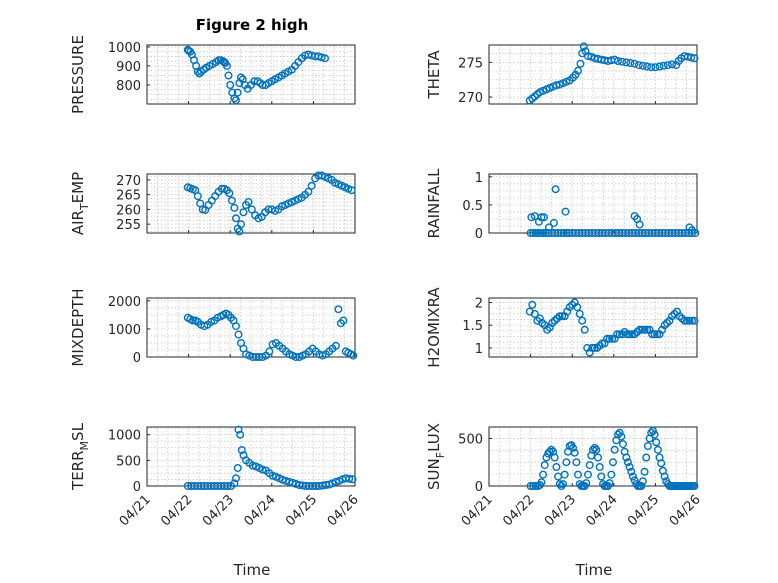  What do you see at coordinates (252, 570) in the screenshot?
I see `x-axis-label-left: Time` at bounding box center [252, 570].